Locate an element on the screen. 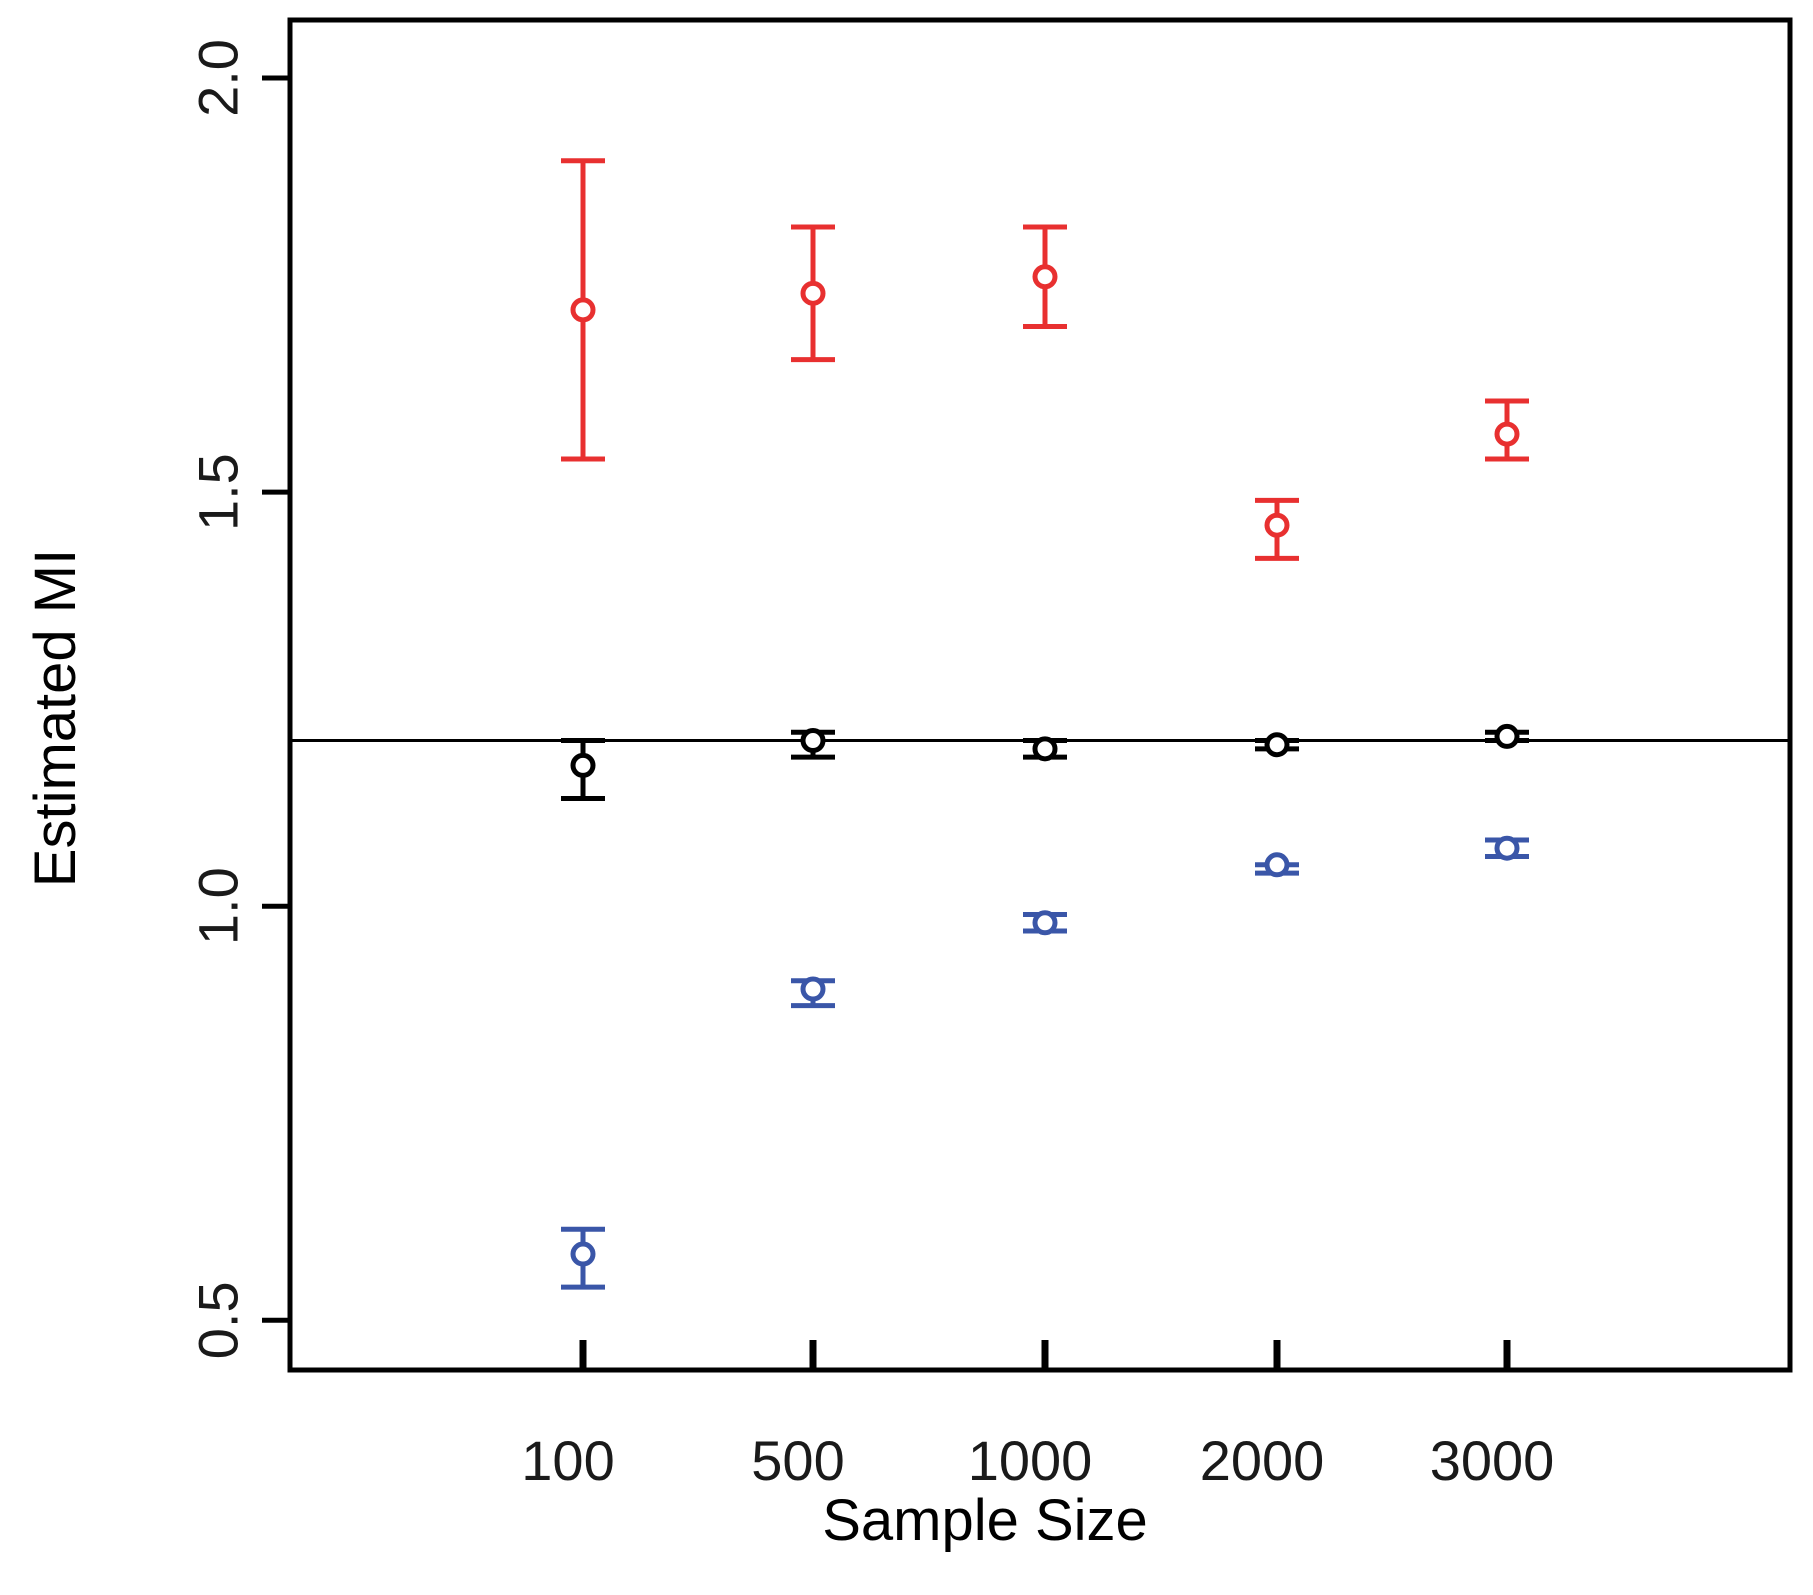 This screenshot has width=1813, height=1595. x-tick-label-500: 500 is located at coordinates (797, 1460).